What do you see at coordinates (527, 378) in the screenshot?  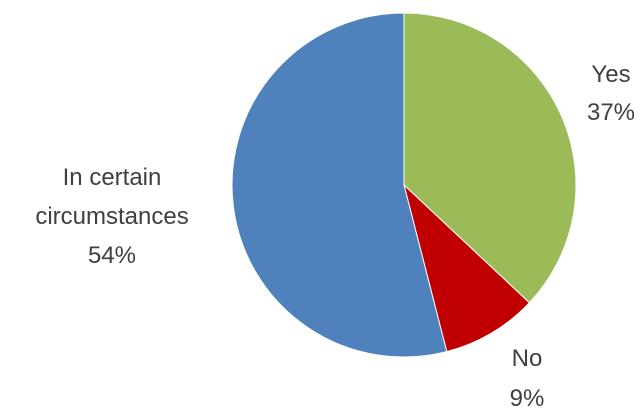 I see `slice-label-no: No 9%` at bounding box center [527, 378].